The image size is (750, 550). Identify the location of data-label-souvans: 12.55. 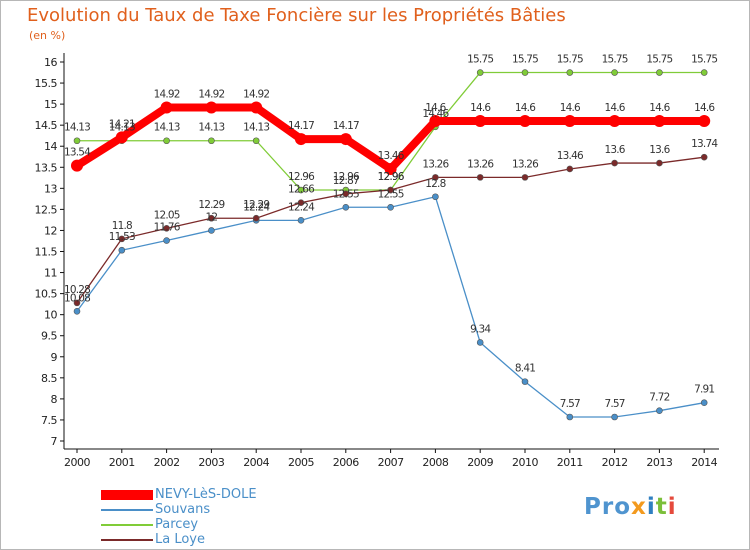
(346, 194).